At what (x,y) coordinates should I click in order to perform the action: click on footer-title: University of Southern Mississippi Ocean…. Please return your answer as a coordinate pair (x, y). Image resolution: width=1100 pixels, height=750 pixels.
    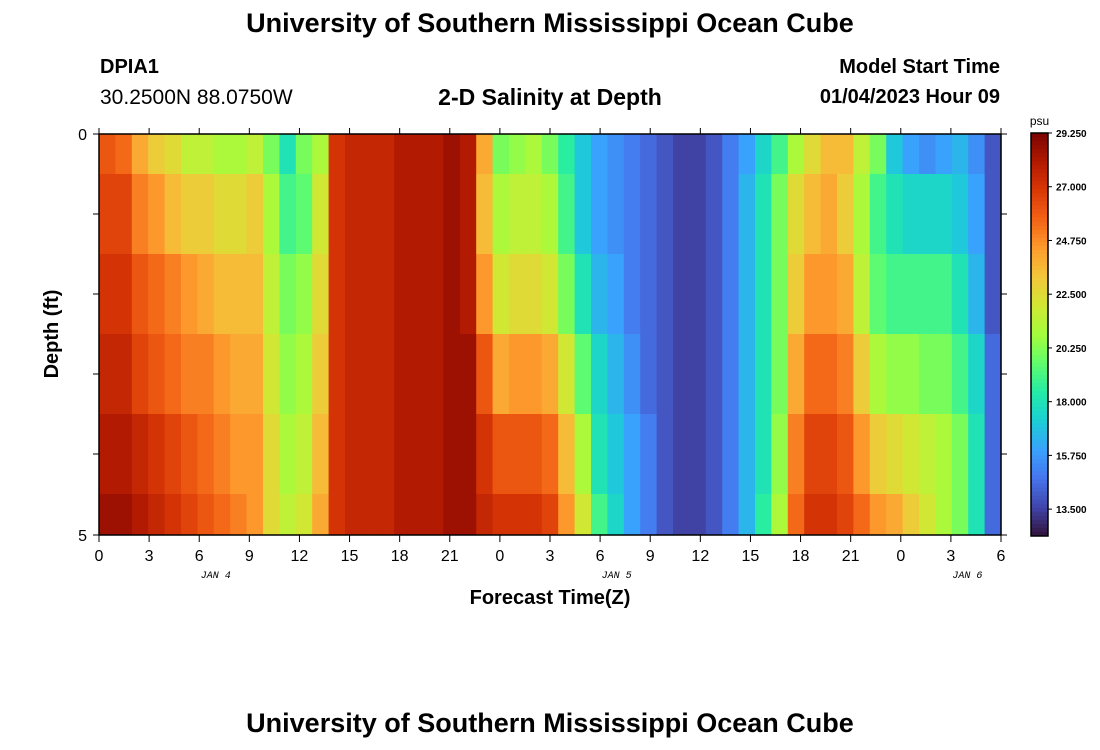
    Looking at the image, I should click on (550, 723).